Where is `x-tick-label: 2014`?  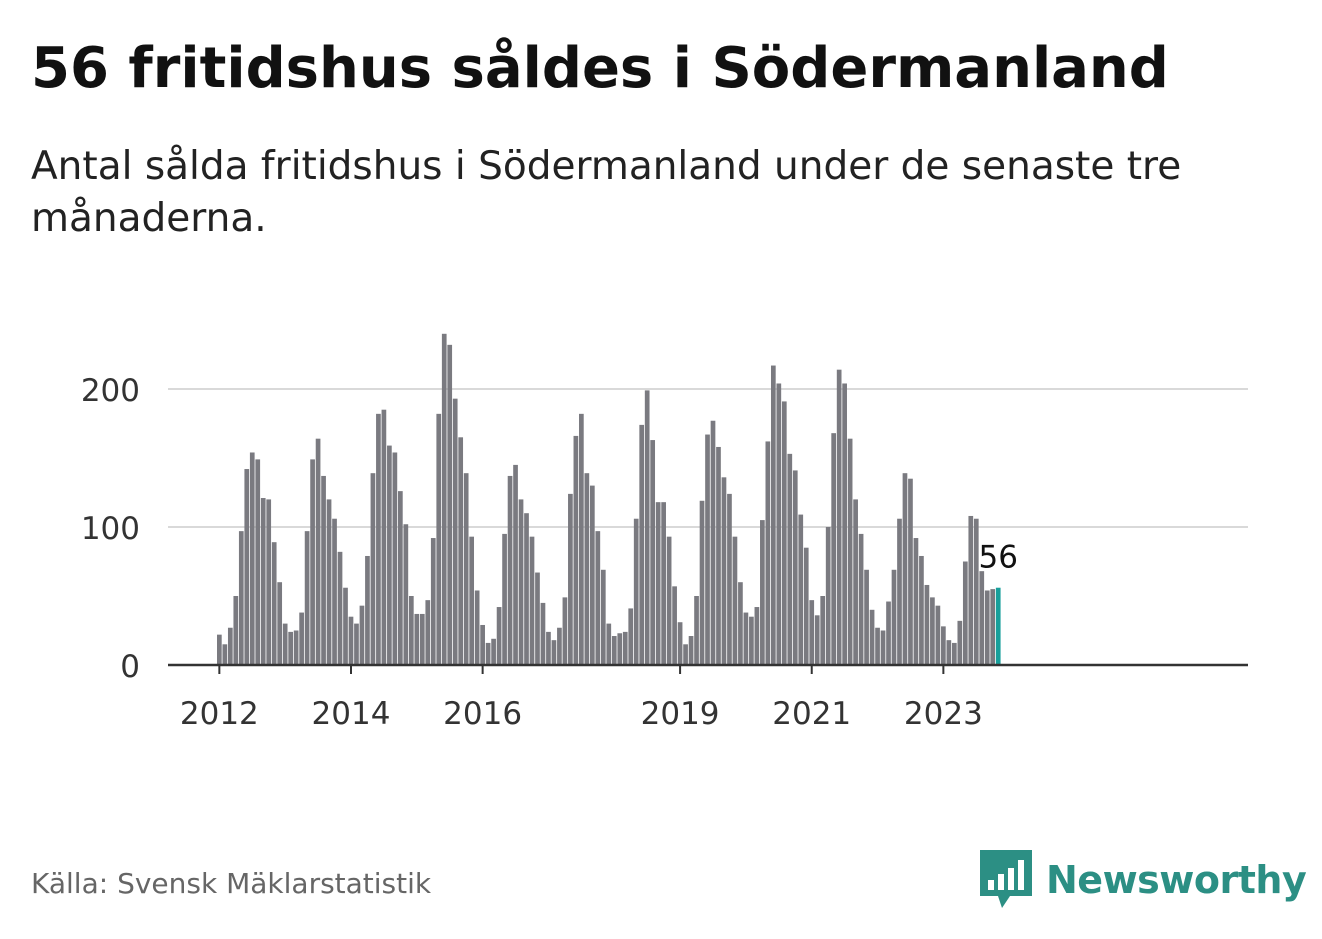
x-tick-label: 2014 is located at coordinates (351, 714).